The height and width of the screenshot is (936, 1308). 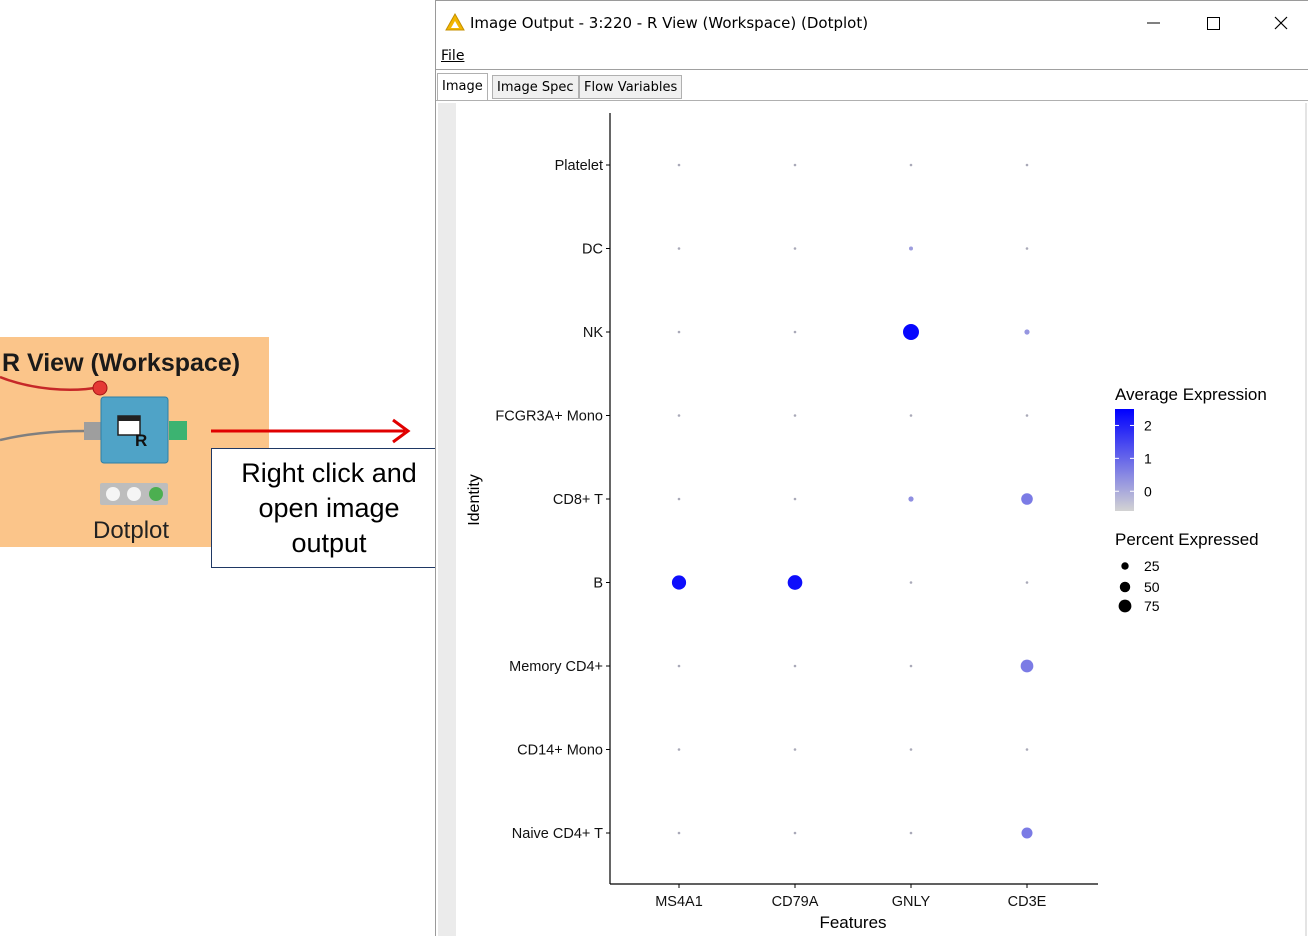 What do you see at coordinates (679, 582) in the screenshot?
I see `dot-b-ms4a1` at bounding box center [679, 582].